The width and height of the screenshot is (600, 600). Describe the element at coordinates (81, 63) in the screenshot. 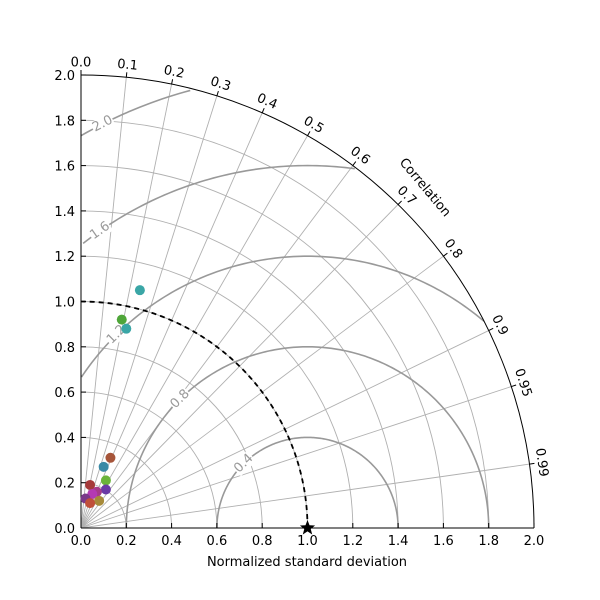

I see `correlation-tick-label: 0.0` at that location.